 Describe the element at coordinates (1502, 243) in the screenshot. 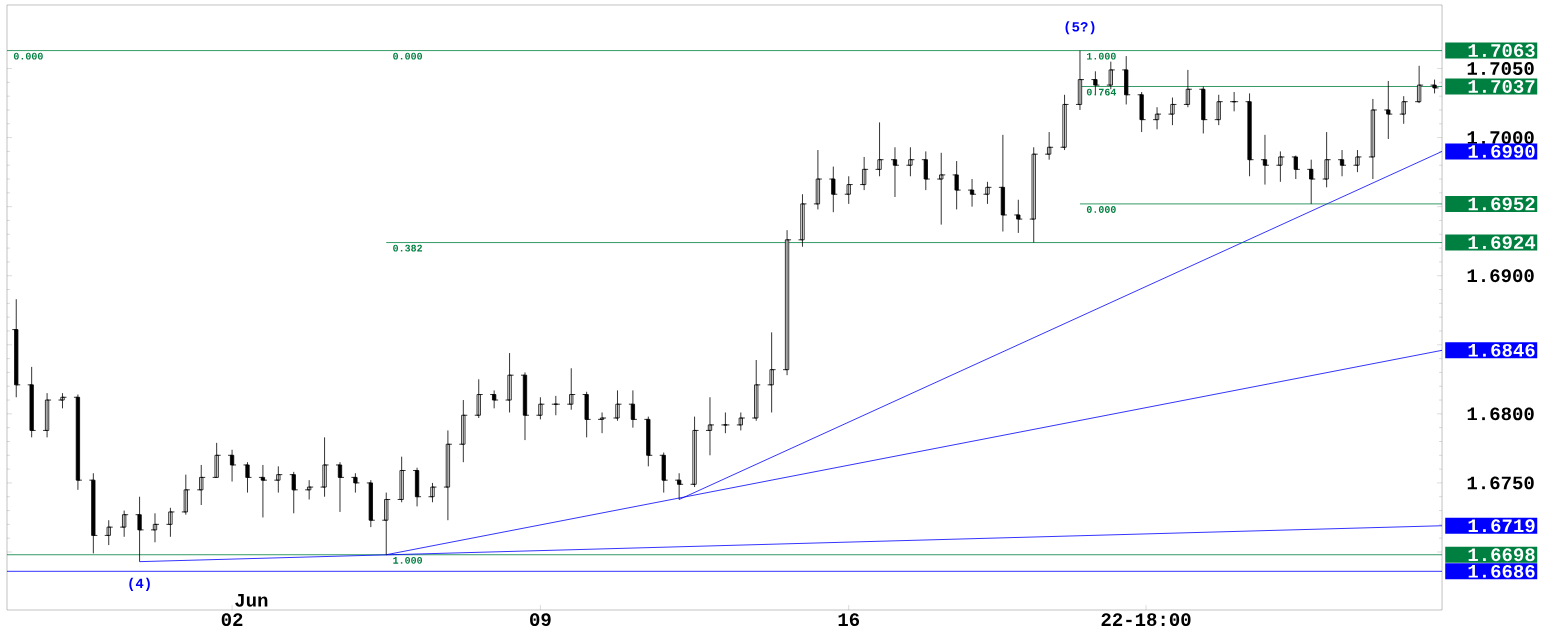

I see `data-label: 1.6924` at that location.